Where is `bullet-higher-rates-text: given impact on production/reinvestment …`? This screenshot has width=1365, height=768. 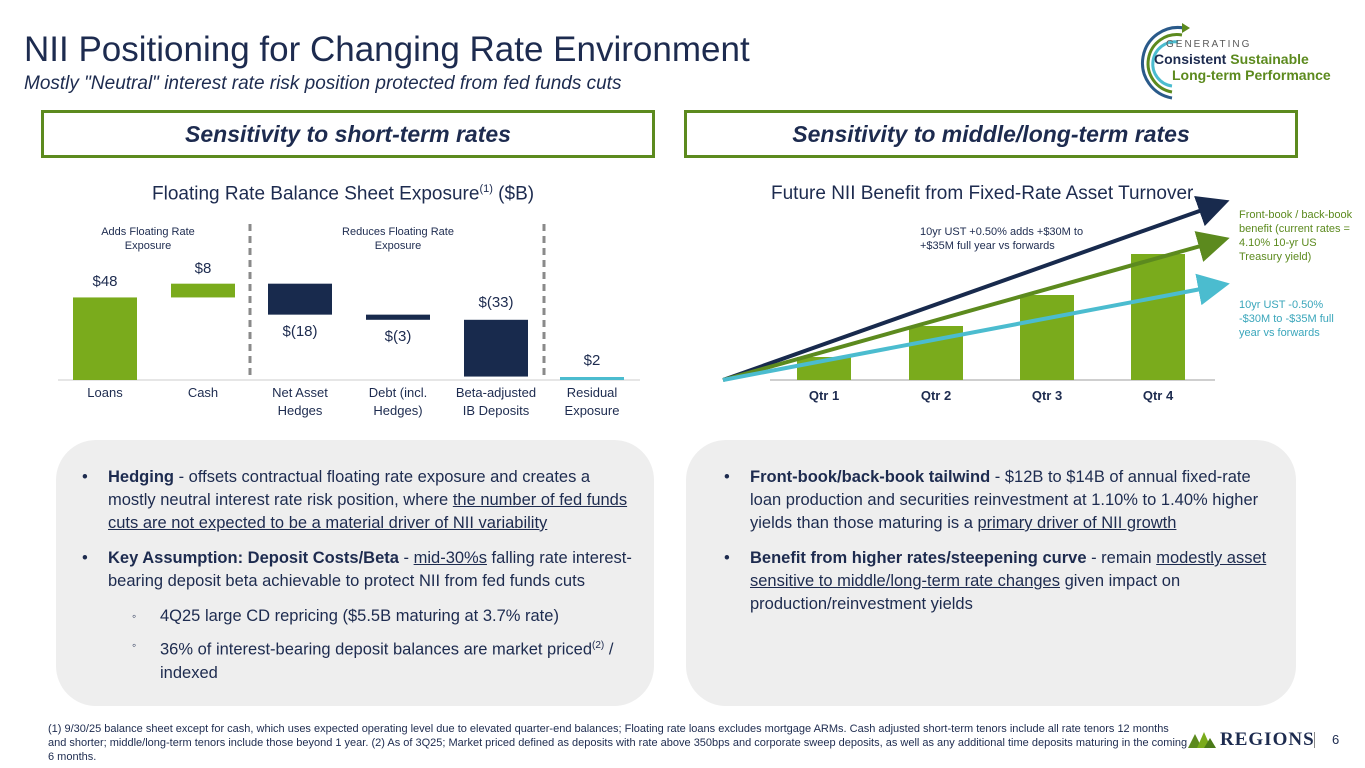 bullet-higher-rates-text: given impact on production/reinvestment … is located at coordinates (965, 592).